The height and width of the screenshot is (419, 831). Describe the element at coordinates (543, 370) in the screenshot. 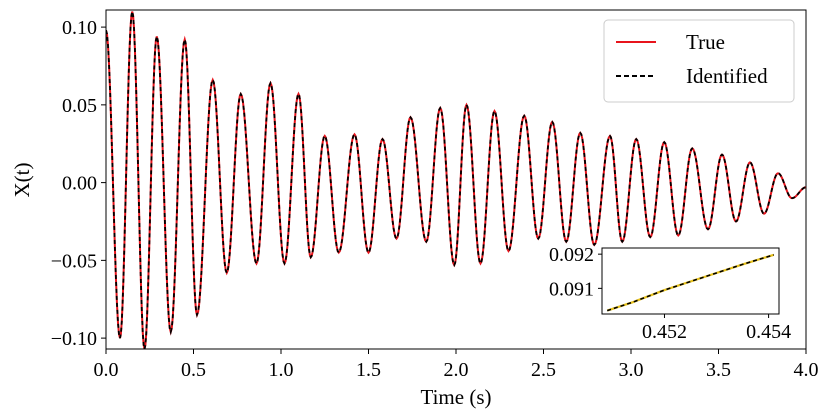

I see `x-tick-label: 2.5` at that location.